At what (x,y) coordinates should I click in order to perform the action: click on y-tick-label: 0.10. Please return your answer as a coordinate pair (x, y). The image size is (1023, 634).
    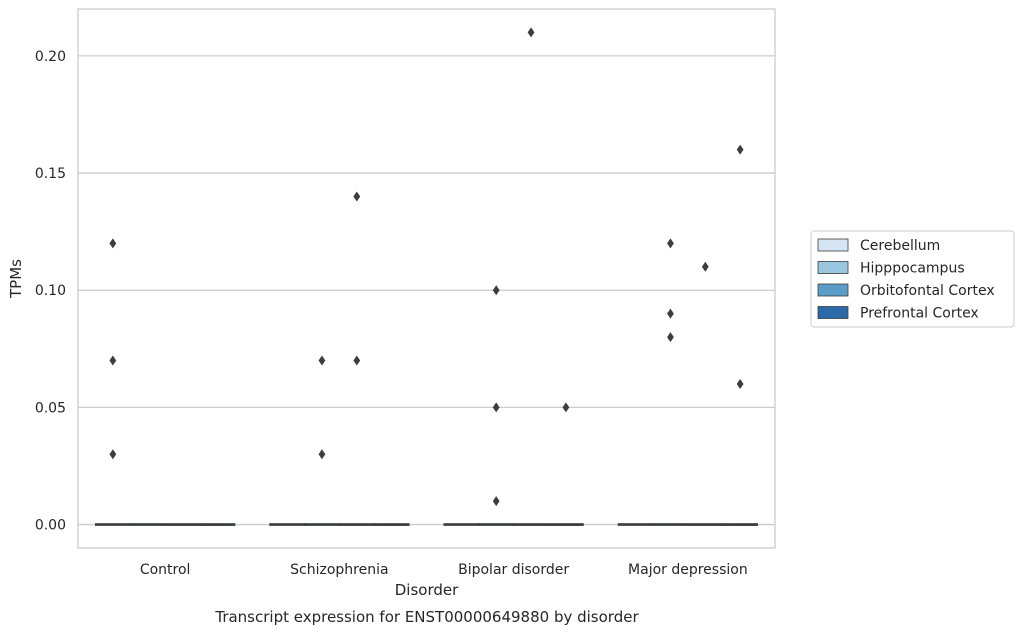
    Looking at the image, I should click on (50, 291).